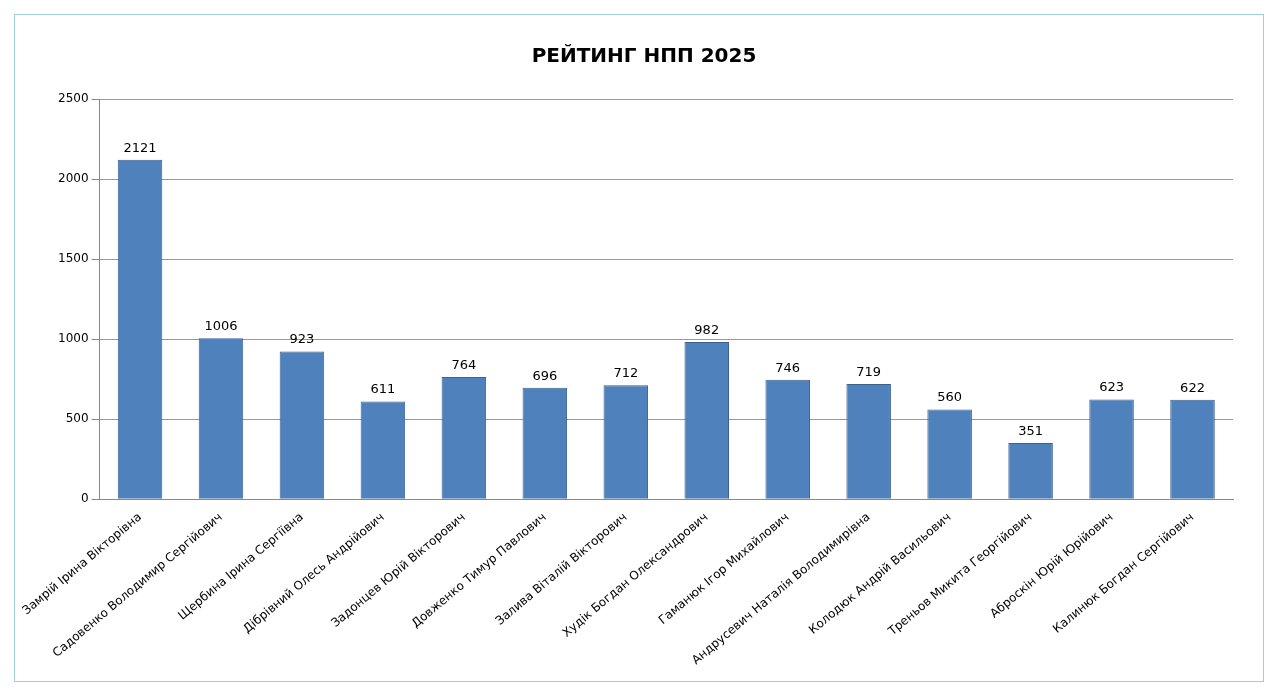 This screenshot has width=1280, height=698. What do you see at coordinates (950, 397) in the screenshot?
I see `data-label: 560` at bounding box center [950, 397].